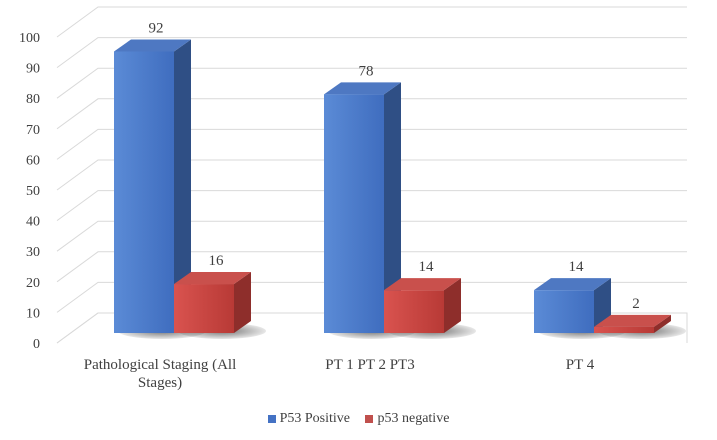 This screenshot has height=440, width=717. What do you see at coordinates (413, 418) in the screenshot?
I see `legend-label-negative: p53 negative` at bounding box center [413, 418].